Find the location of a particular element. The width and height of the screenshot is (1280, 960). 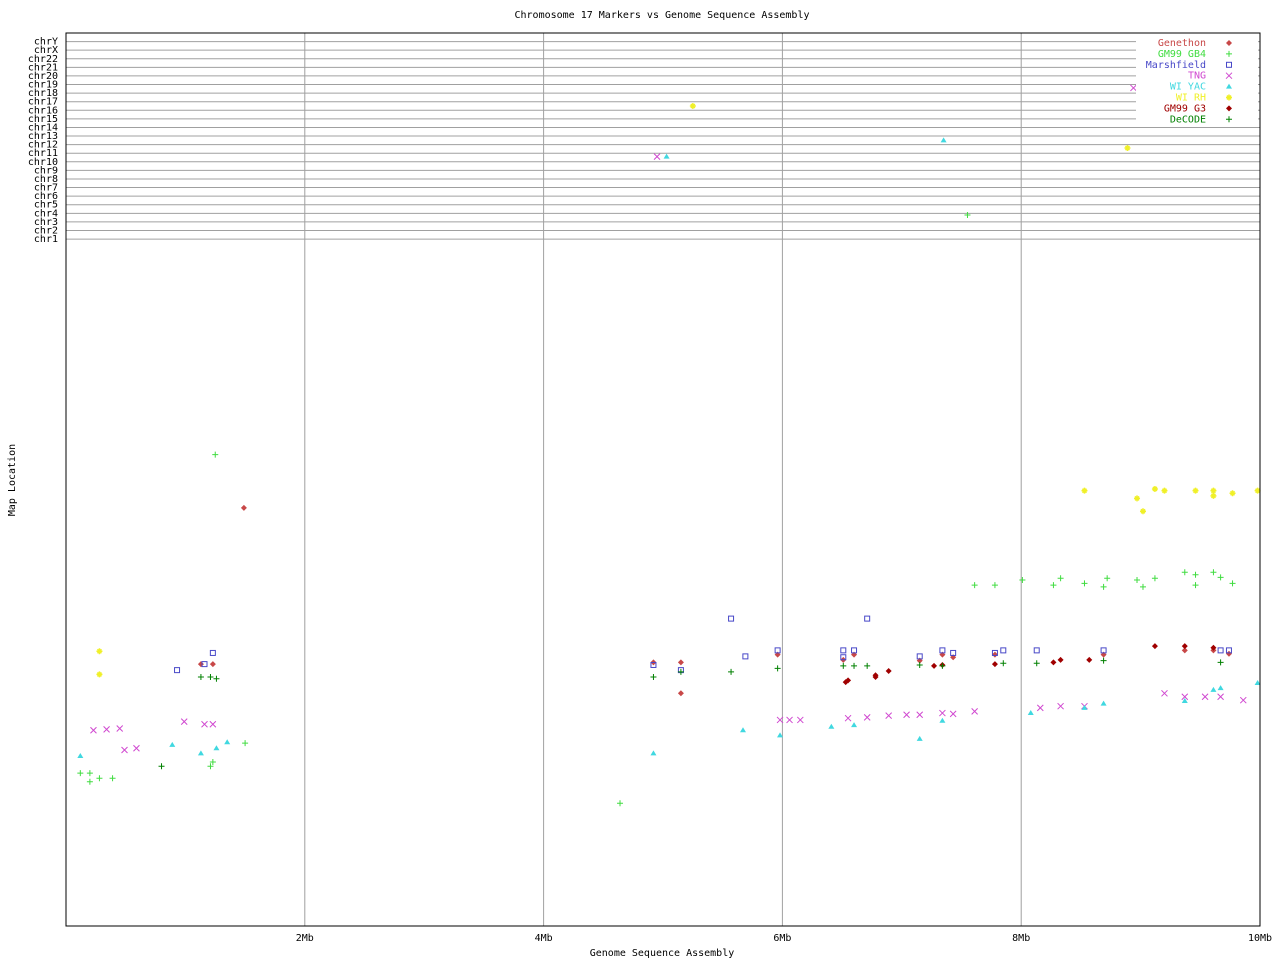

legend-label: Genethon is located at coordinates (1182, 43).